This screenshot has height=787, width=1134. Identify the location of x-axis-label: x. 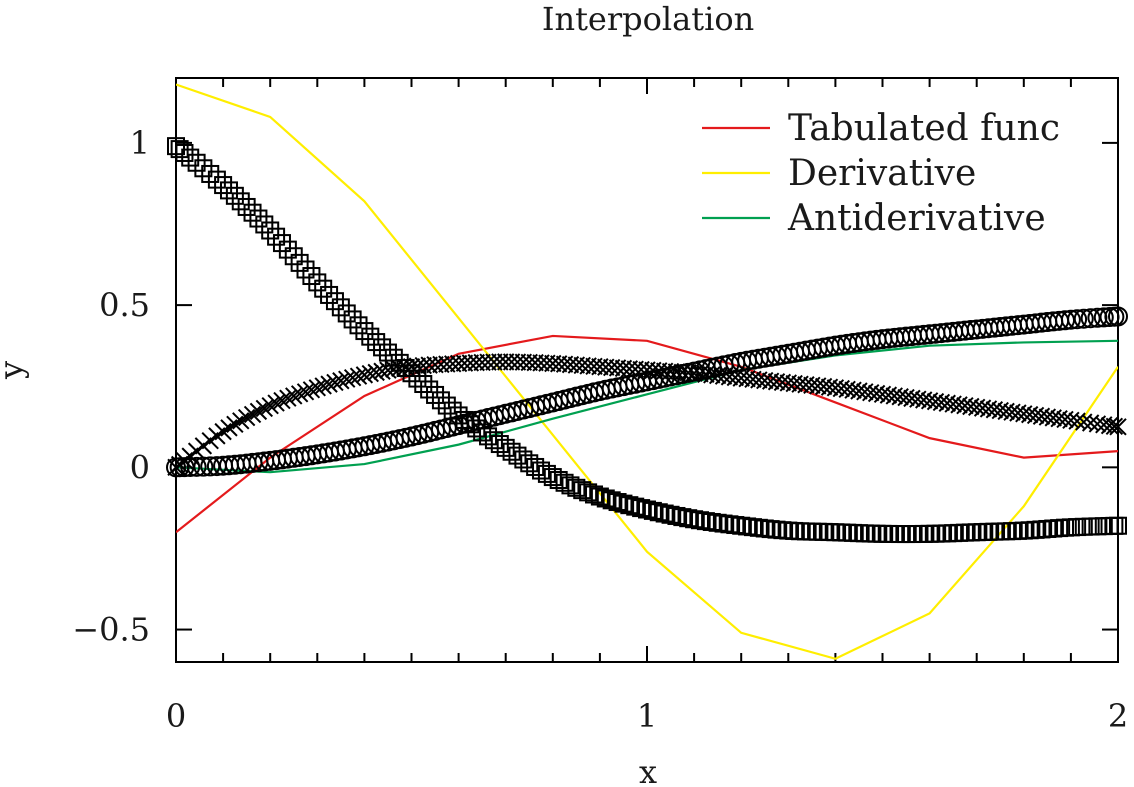
(648, 770).